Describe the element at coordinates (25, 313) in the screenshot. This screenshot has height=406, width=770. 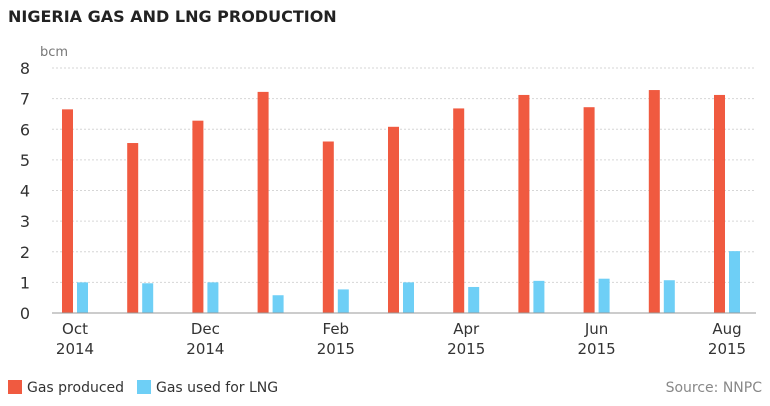
I see `y-tick-label: 0` at that location.